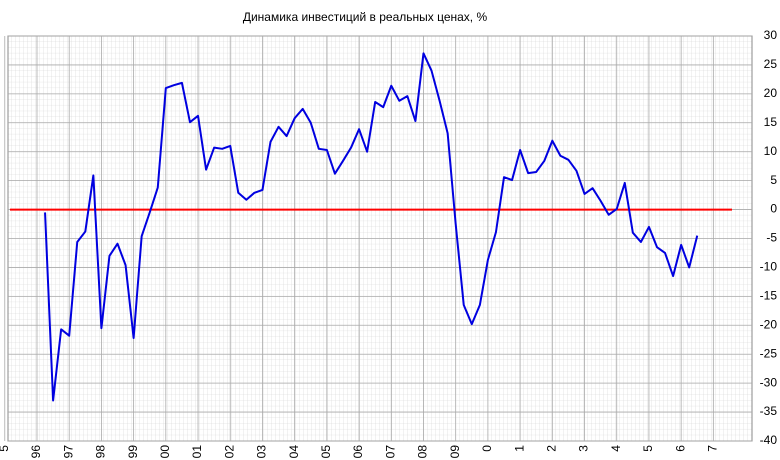 This screenshot has width=780, height=460. What do you see at coordinates (326, 452) in the screenshot?
I see `x-tick-label: 05` at bounding box center [326, 452].